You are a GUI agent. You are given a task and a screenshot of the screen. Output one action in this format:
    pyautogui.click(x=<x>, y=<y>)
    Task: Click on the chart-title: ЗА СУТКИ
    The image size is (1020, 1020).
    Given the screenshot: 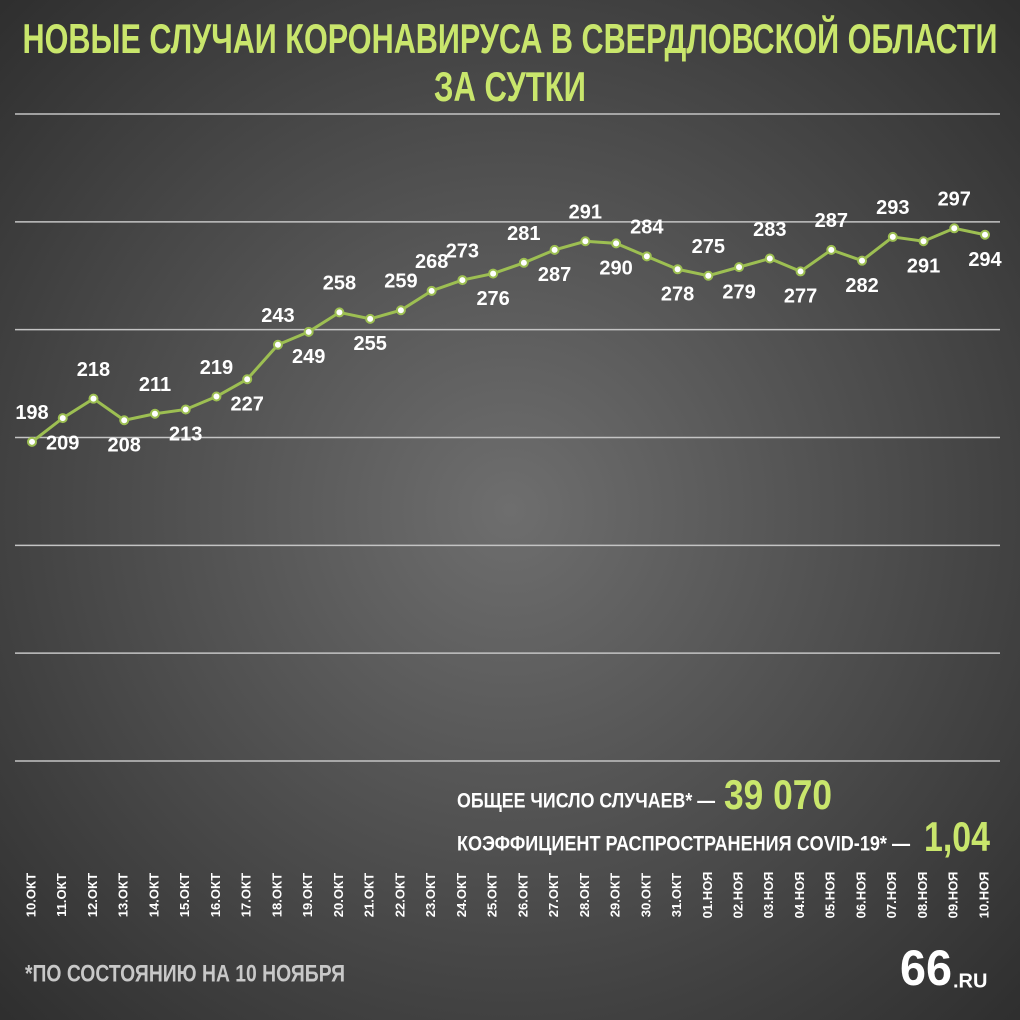 What is the action you would take?
    pyautogui.click(x=510, y=86)
    